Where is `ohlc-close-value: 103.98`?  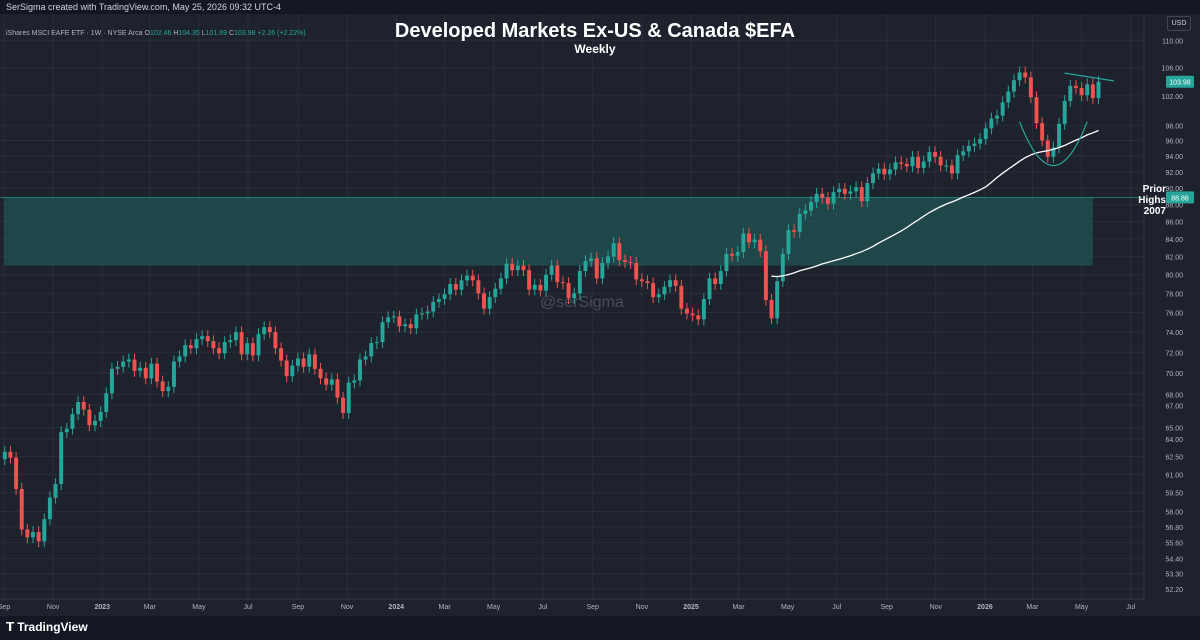
ohlc-close-value: 103.98 is located at coordinates (245, 33).